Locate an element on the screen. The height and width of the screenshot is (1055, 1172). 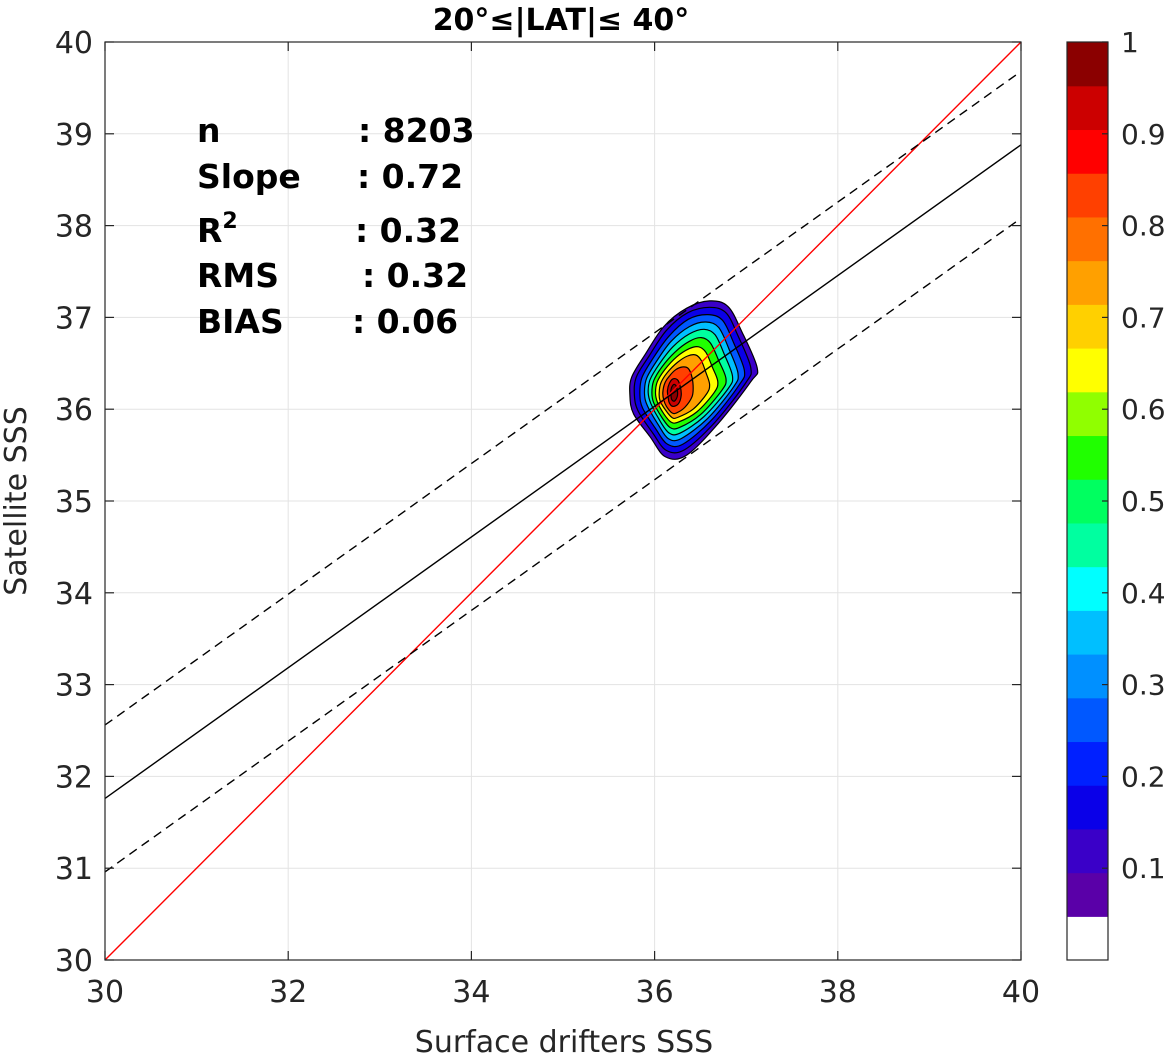
stat-label: RMS is located at coordinates (238, 275).